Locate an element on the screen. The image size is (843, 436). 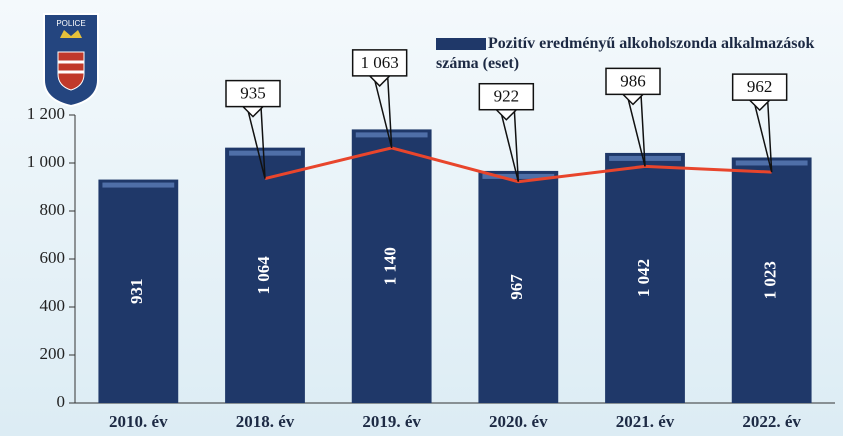
line-value-label: 962 is located at coordinates (760, 86).